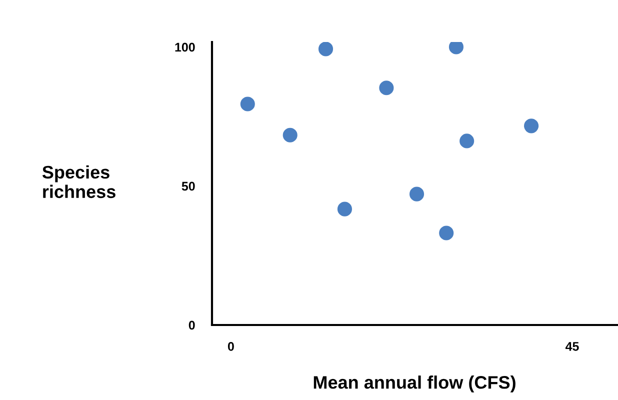  What do you see at coordinates (191, 325) in the screenshot?
I see `y-tick-label: 0` at bounding box center [191, 325].